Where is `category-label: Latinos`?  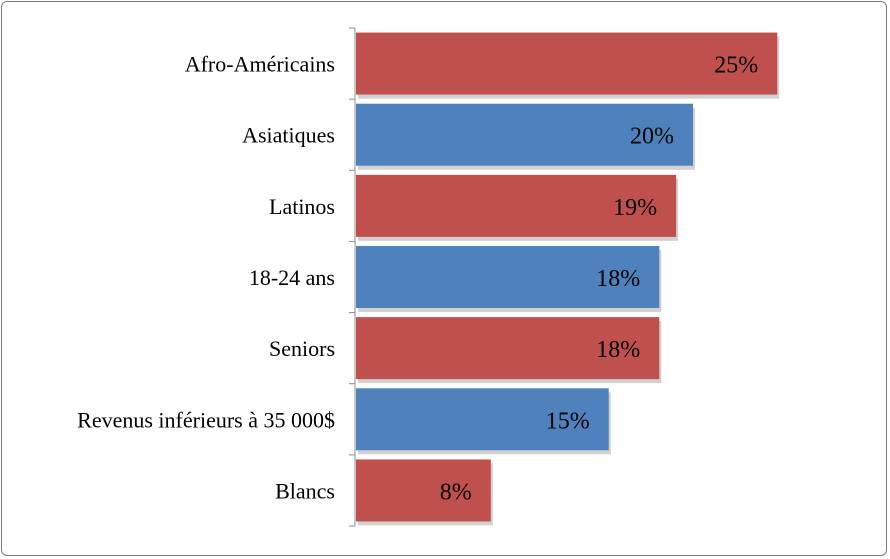
category-label: Latinos is located at coordinates (302, 206).